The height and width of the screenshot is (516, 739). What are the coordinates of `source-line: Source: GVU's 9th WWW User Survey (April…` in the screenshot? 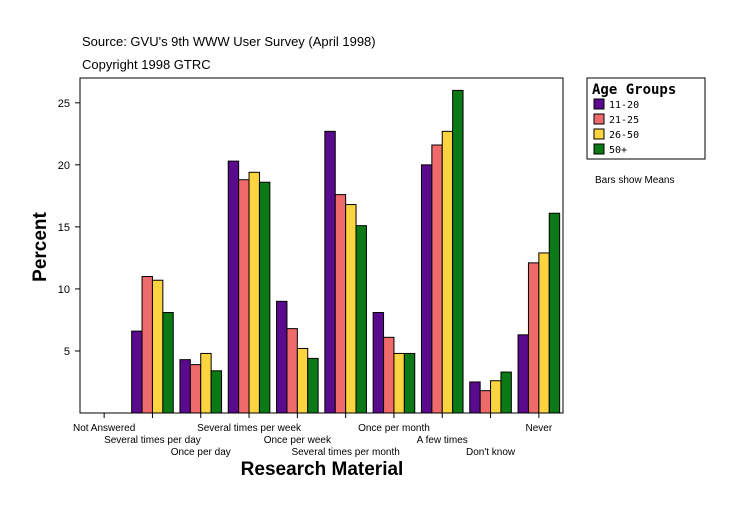 It's located at (229, 41).